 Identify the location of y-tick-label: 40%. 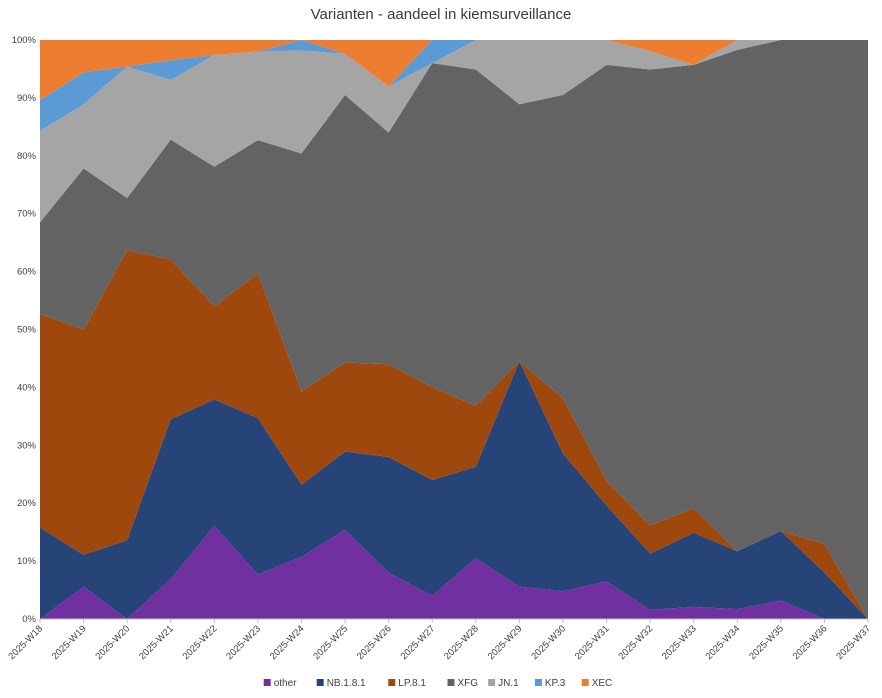
(27, 387).